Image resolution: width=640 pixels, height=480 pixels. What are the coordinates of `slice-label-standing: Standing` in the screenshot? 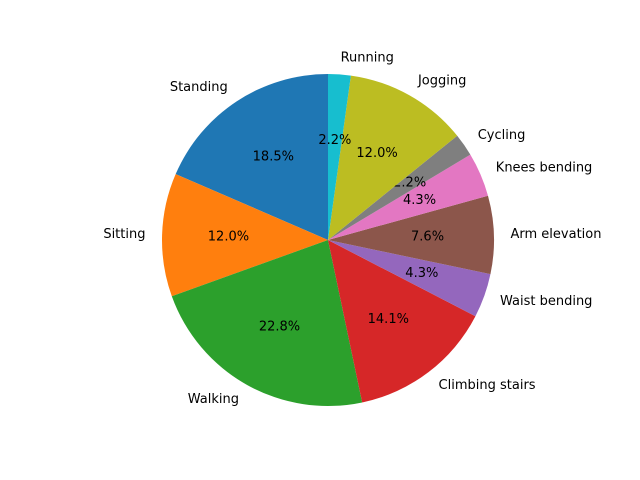 It's located at (199, 87).